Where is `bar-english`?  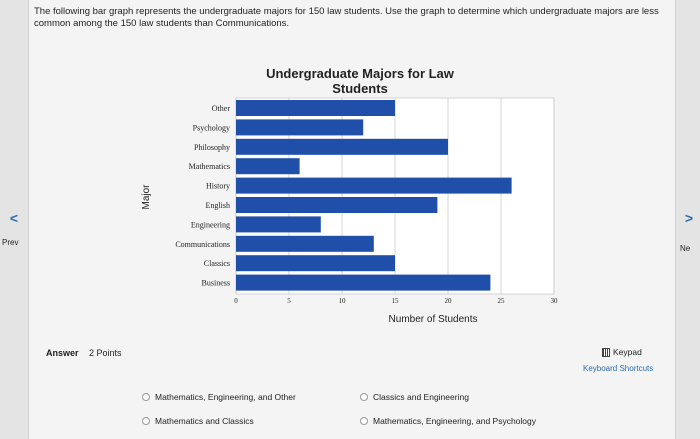
bar-english is located at coordinates (337, 205).